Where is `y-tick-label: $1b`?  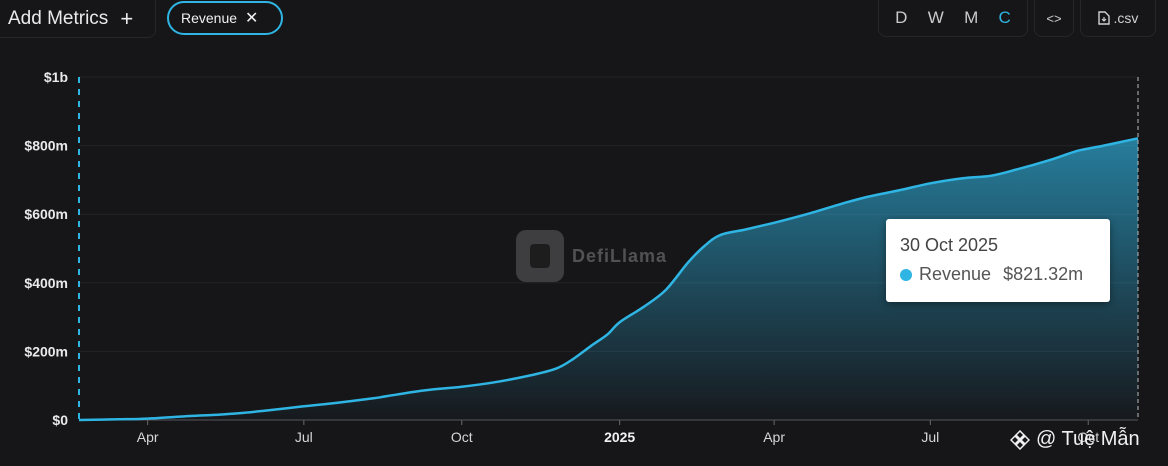 y-tick-label: $1b is located at coordinates (56, 77).